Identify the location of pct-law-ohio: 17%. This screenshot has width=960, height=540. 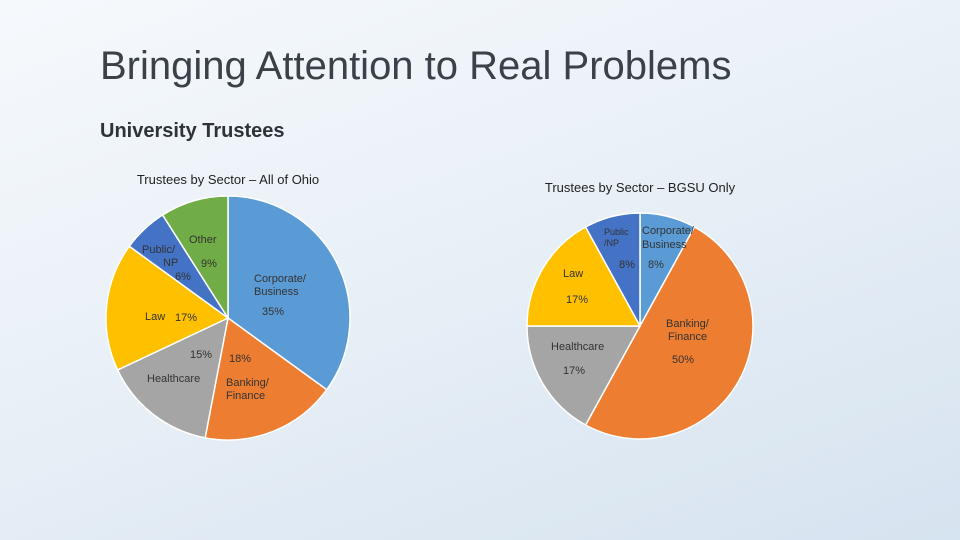
(186, 318).